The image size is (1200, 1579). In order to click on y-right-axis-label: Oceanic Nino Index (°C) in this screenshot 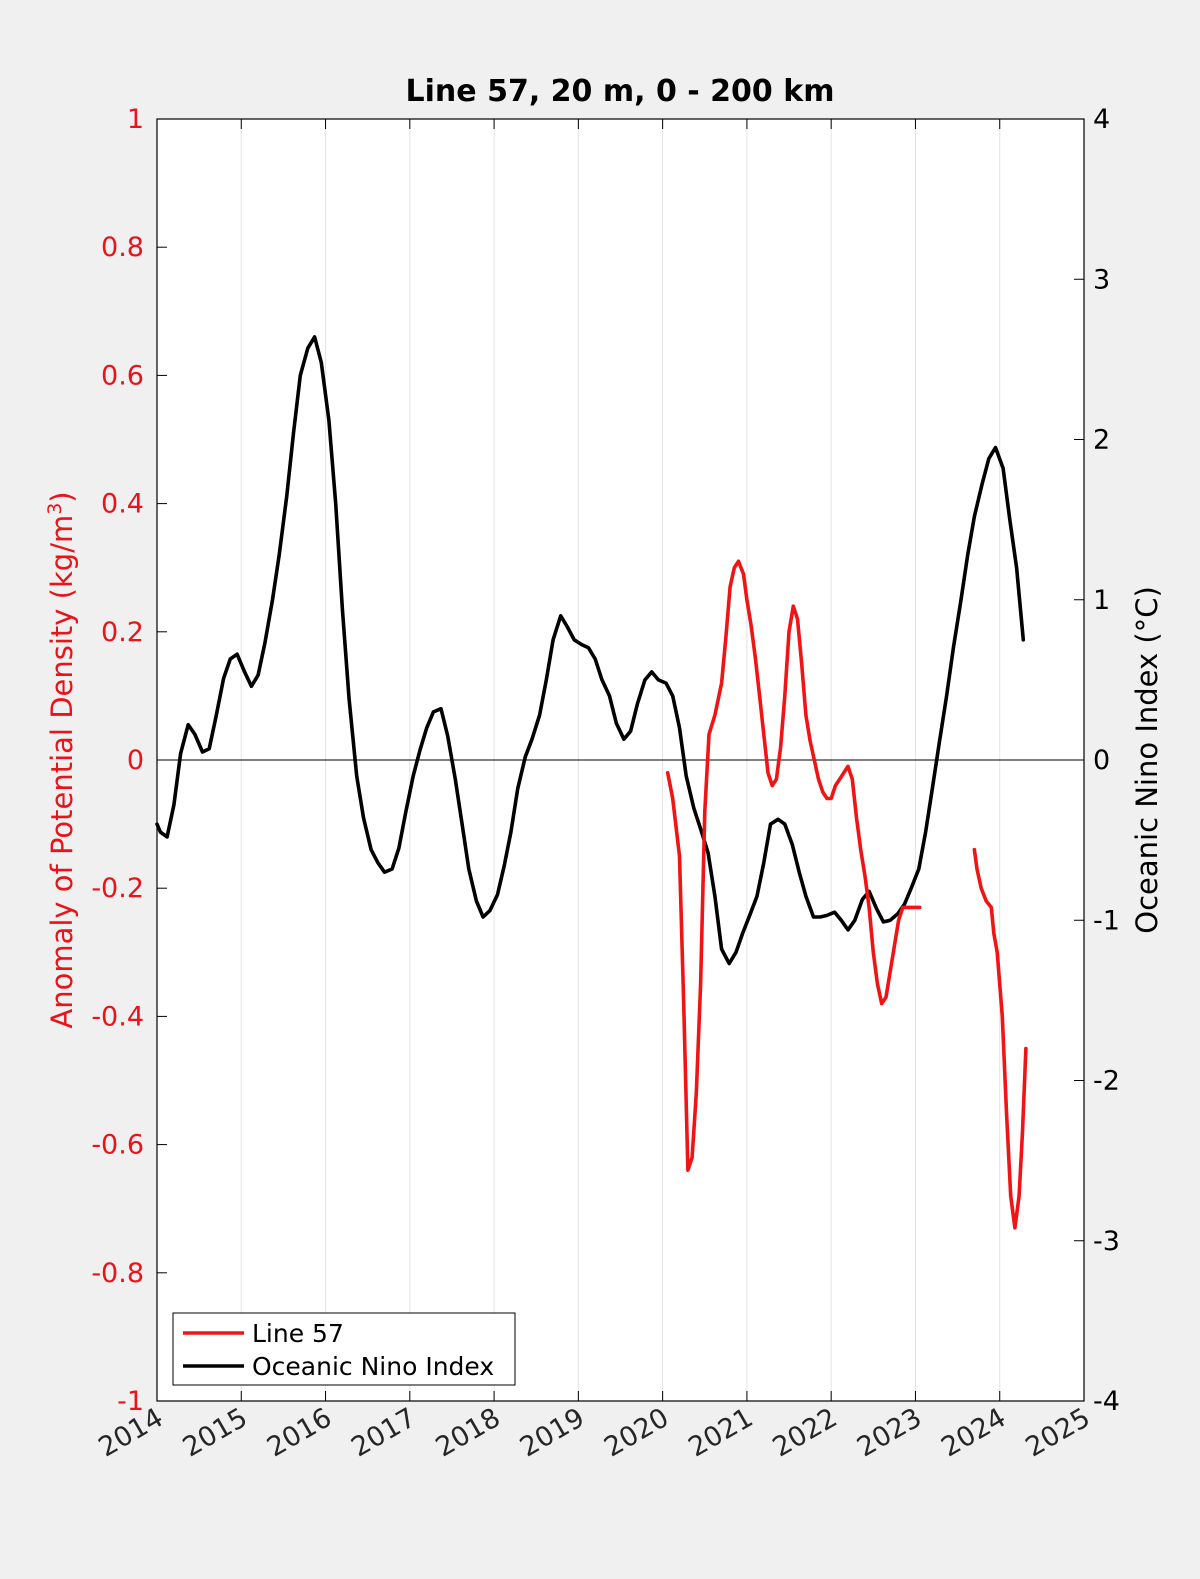, I will do `click(1147, 760)`.